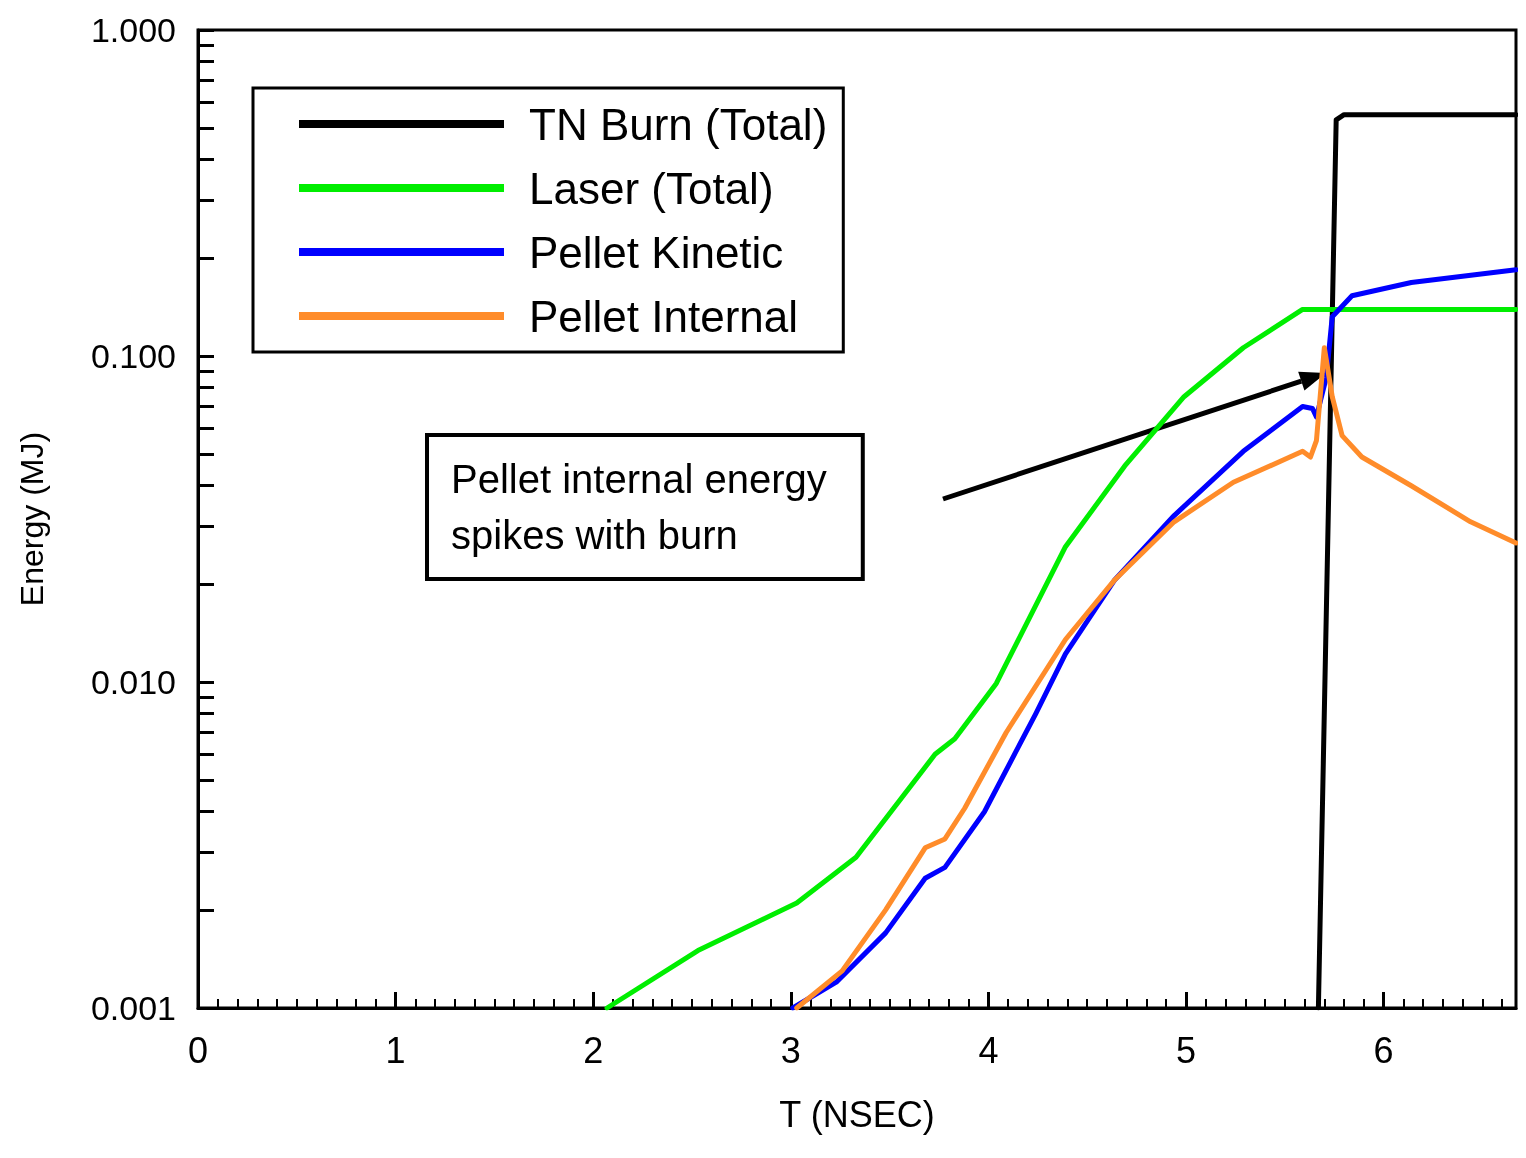  What do you see at coordinates (988, 1050) in the screenshot?
I see `x-tick-label: 4` at bounding box center [988, 1050].